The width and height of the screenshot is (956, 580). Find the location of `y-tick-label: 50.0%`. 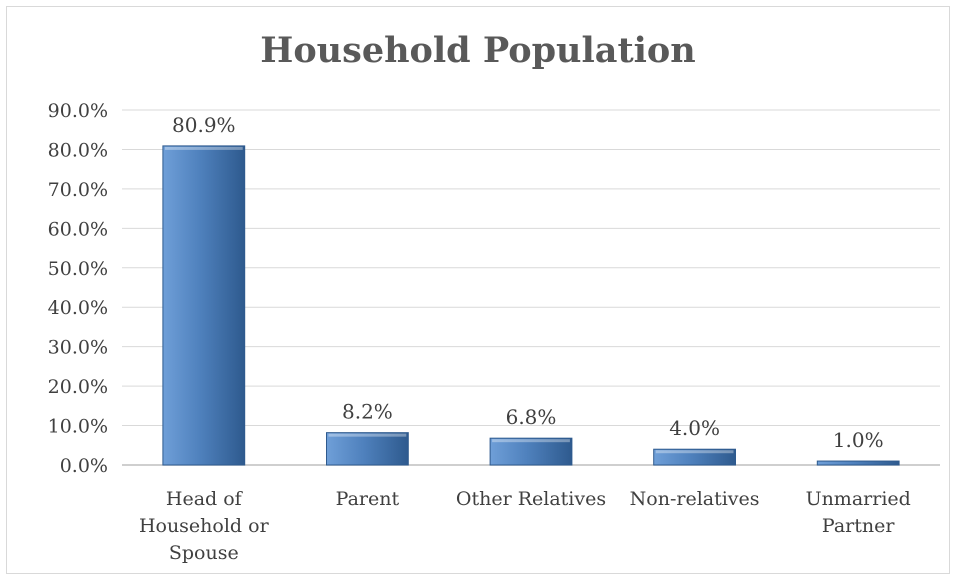

y-tick-label: 50.0% is located at coordinates (78, 269).